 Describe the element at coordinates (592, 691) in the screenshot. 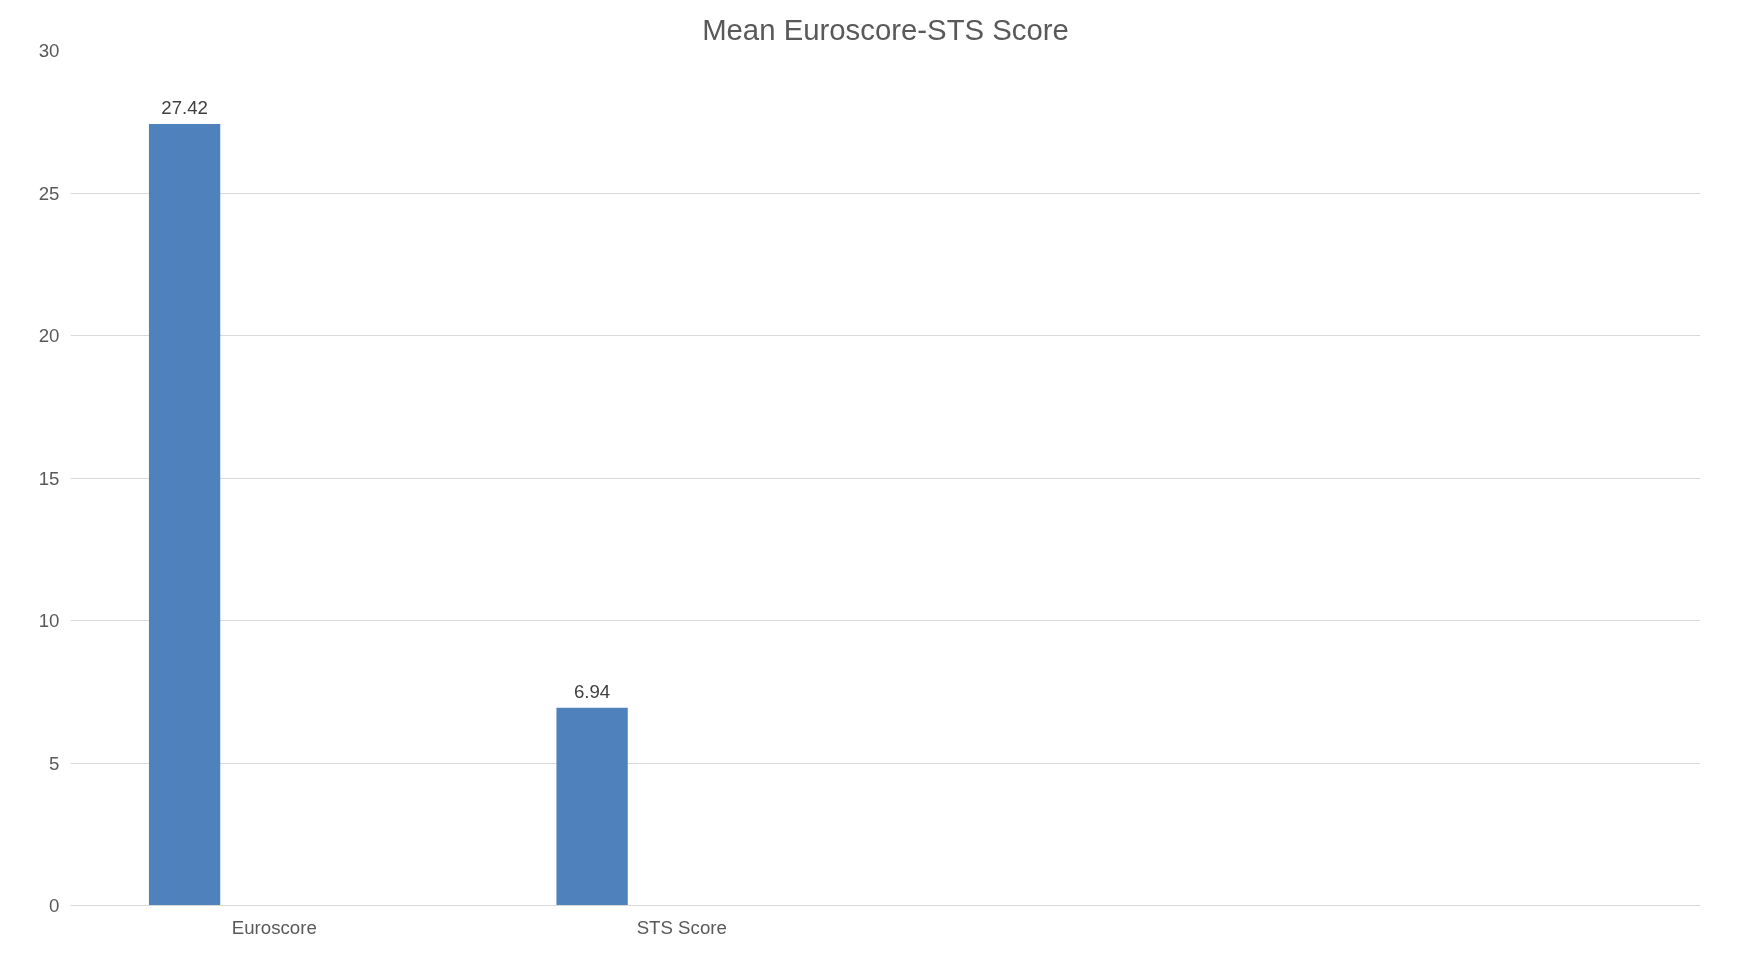

I see `data-label: 6.94` at that location.